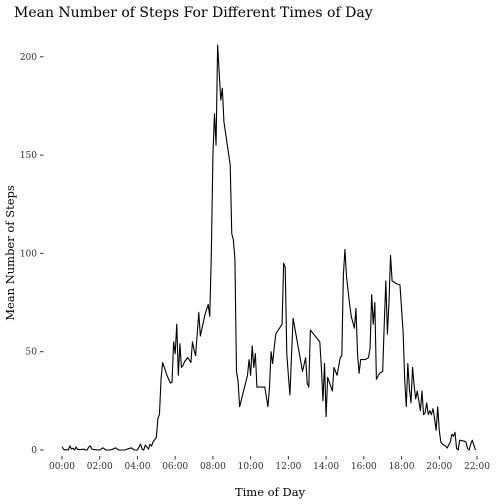 The height and width of the screenshot is (504, 504). I want to click on x-tick-label: 20:00, so click(439, 467).